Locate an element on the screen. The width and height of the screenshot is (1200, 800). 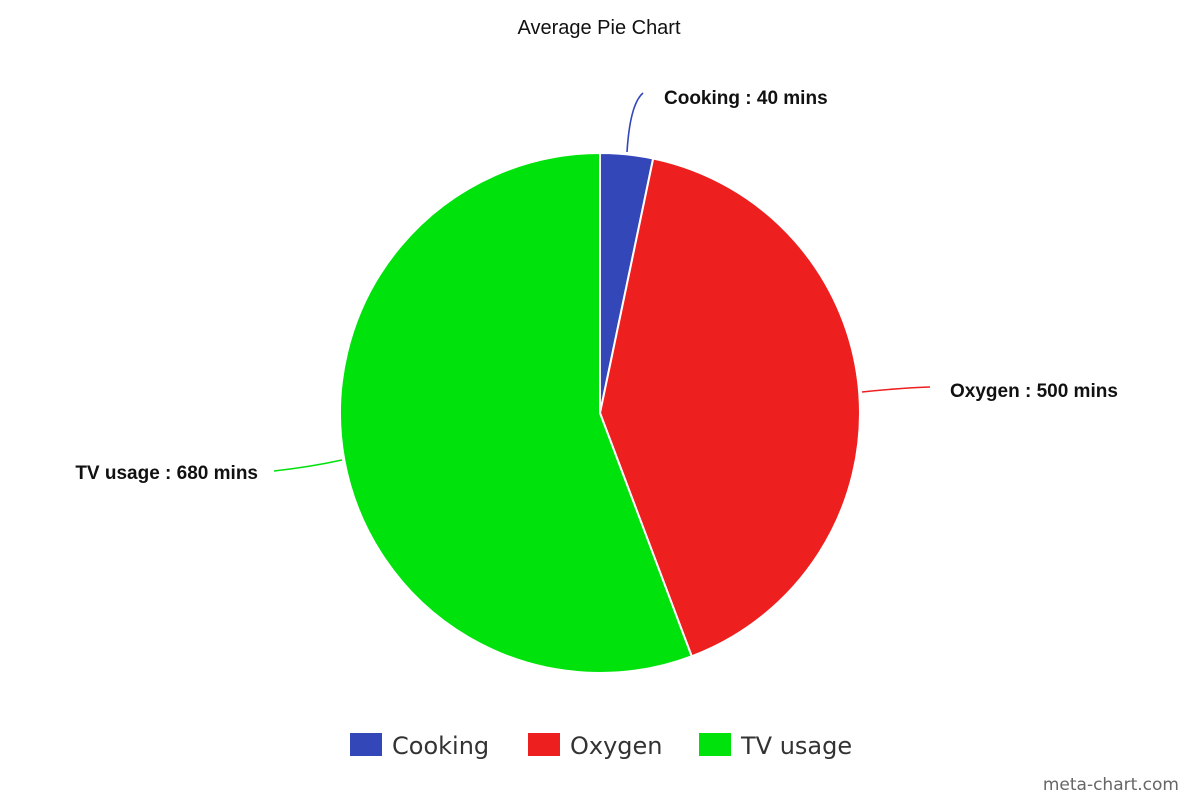
leader-line-cooking is located at coordinates (635, 122).